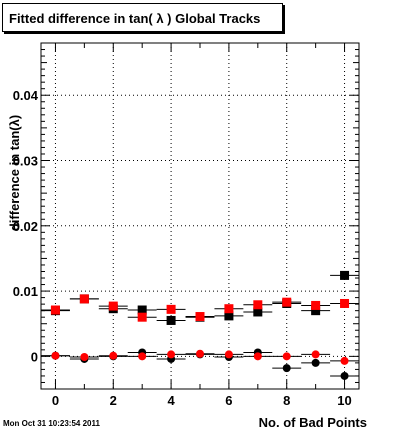 The image size is (400, 433). I want to click on x-tick-label: 0, so click(55, 400).